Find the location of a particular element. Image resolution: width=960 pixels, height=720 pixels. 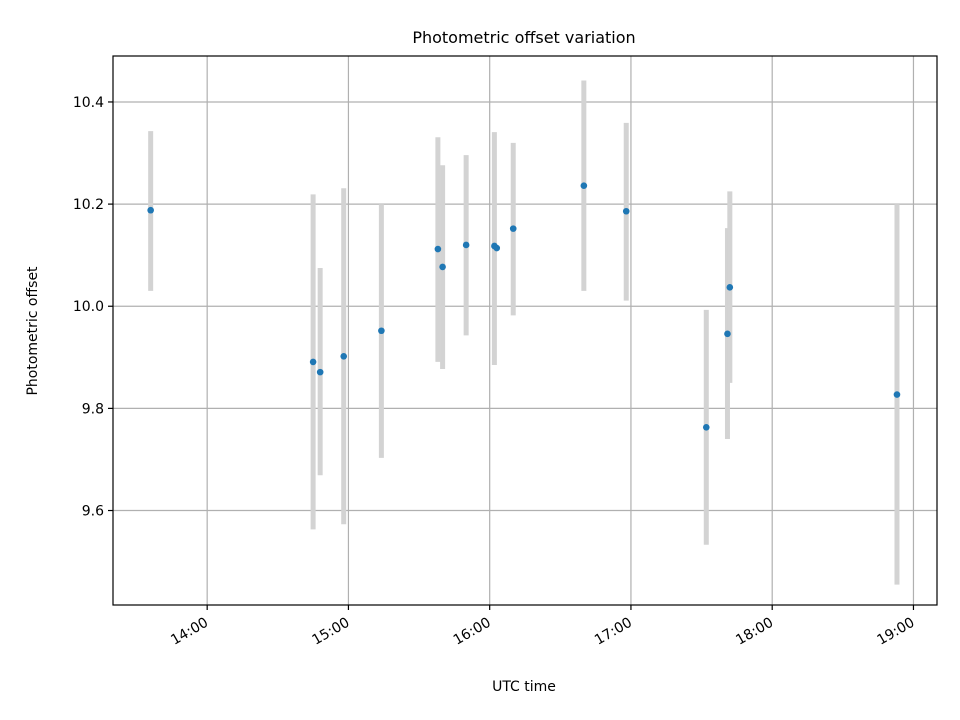

chart-title: Photometric offset variation is located at coordinates (523, 37).